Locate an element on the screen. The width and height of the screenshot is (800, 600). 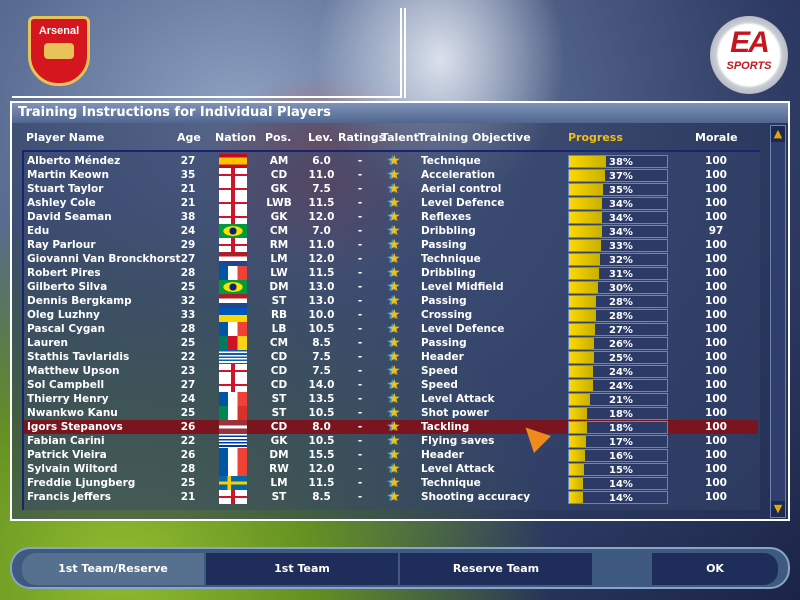
player-position: CD is located at coordinates (279, 175).